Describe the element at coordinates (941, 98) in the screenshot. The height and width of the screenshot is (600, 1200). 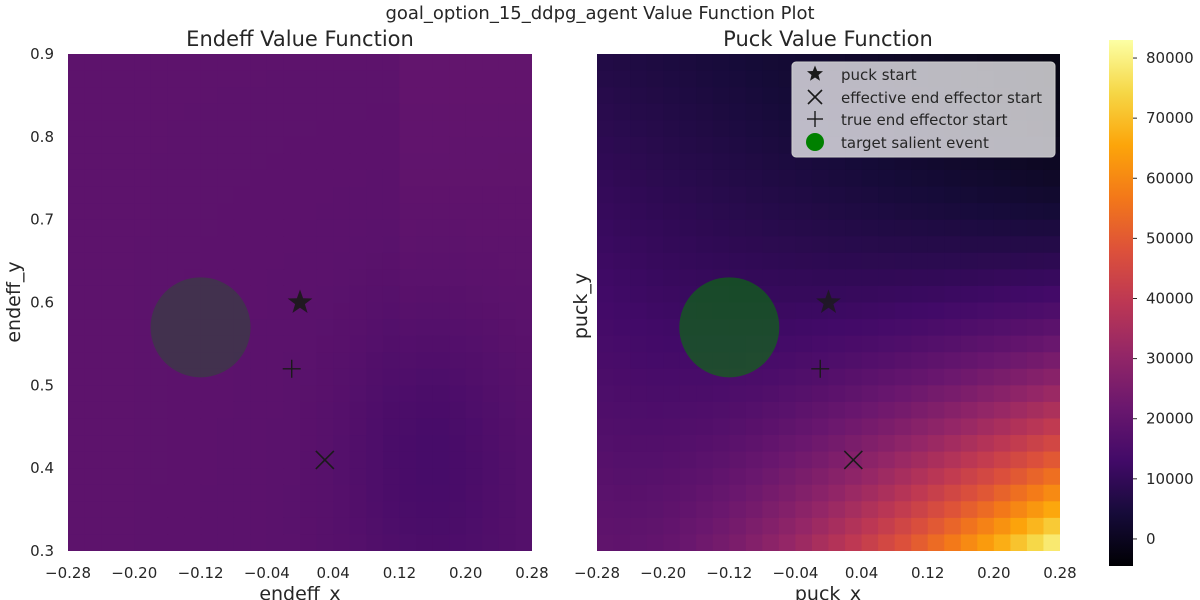
I see `legend-label-effective-end-effector-start: effective end effector start` at that location.